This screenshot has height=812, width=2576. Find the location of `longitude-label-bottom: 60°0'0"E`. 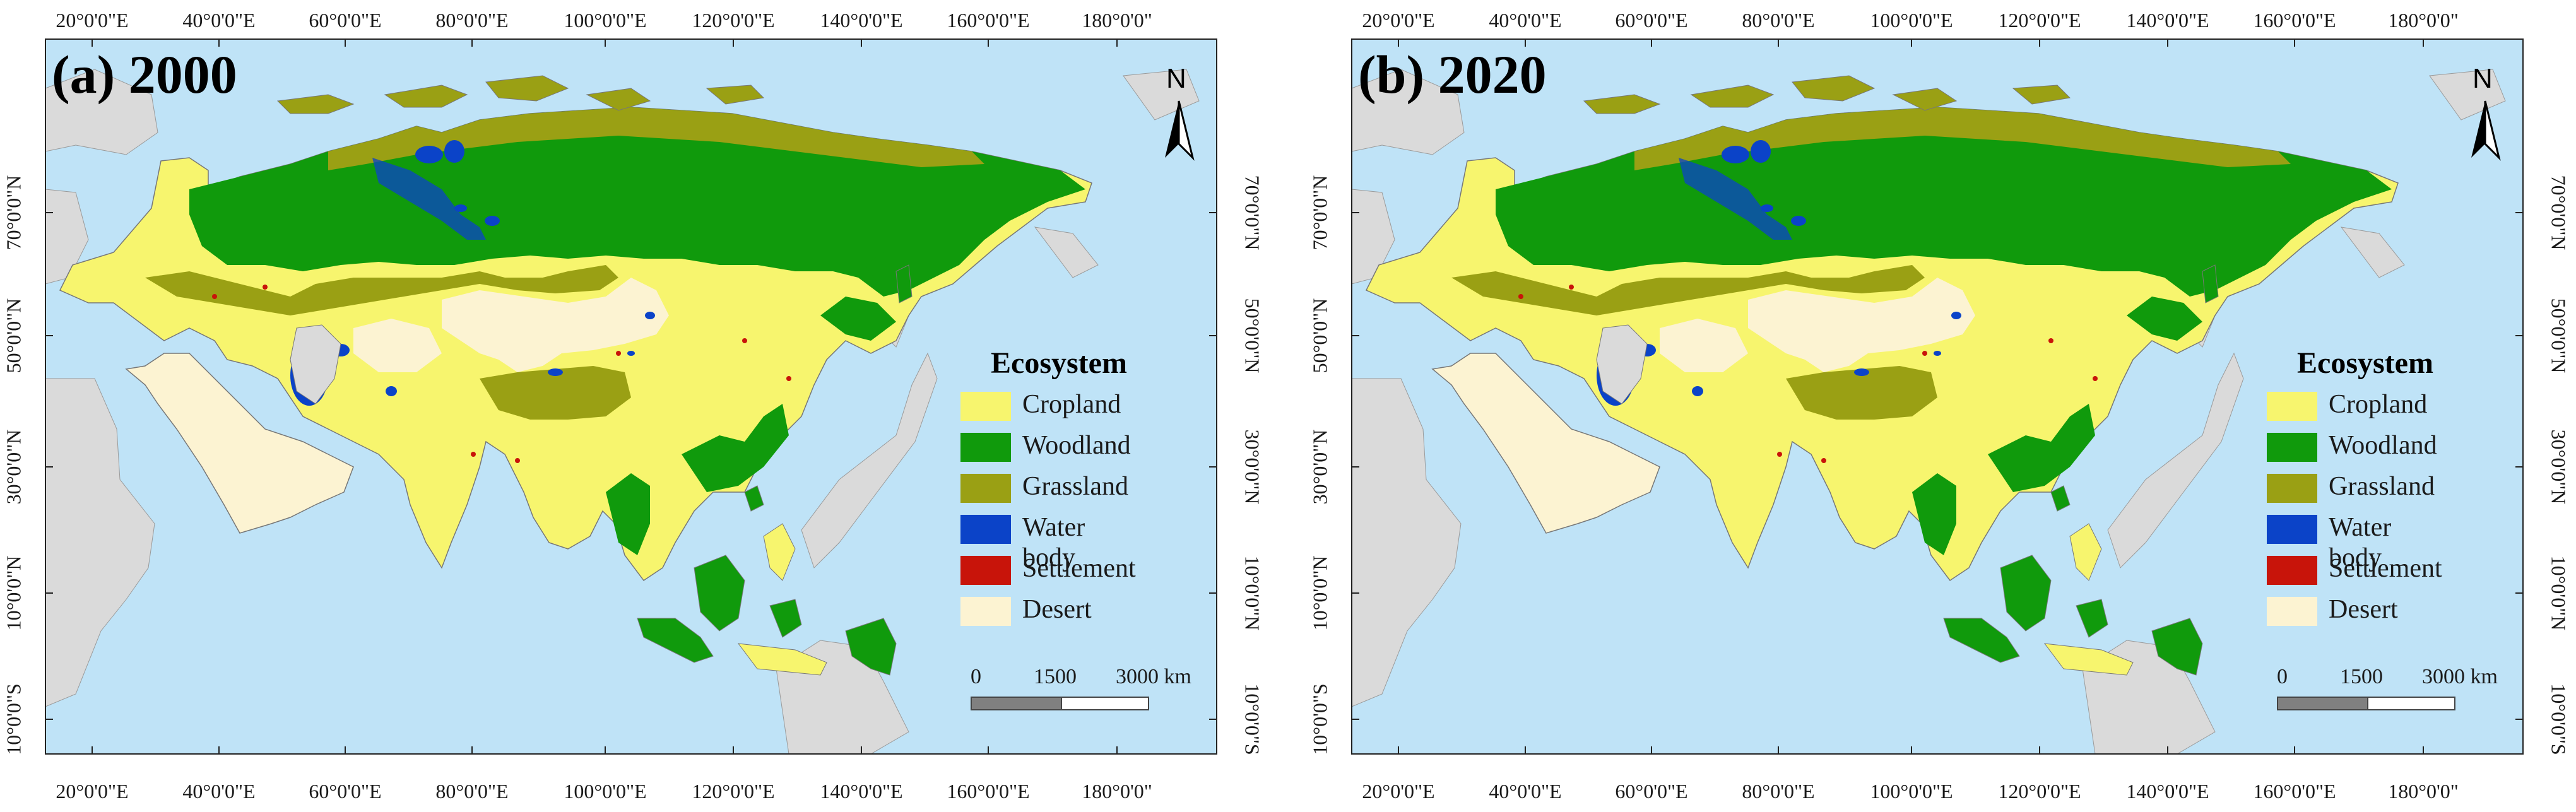

longitude-label-bottom: 60°0'0"E is located at coordinates (1651, 791).